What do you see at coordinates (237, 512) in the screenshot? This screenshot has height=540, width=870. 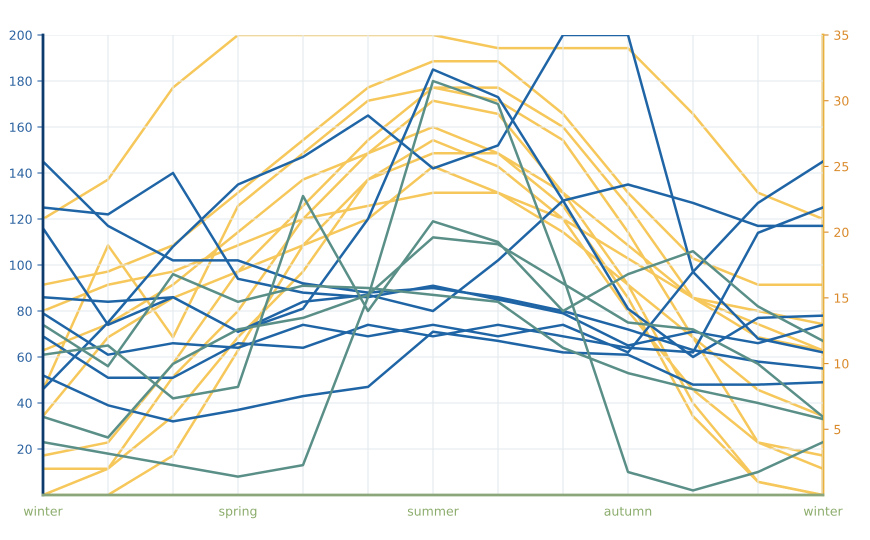 I see `x-tick-label: spring` at bounding box center [237, 512].